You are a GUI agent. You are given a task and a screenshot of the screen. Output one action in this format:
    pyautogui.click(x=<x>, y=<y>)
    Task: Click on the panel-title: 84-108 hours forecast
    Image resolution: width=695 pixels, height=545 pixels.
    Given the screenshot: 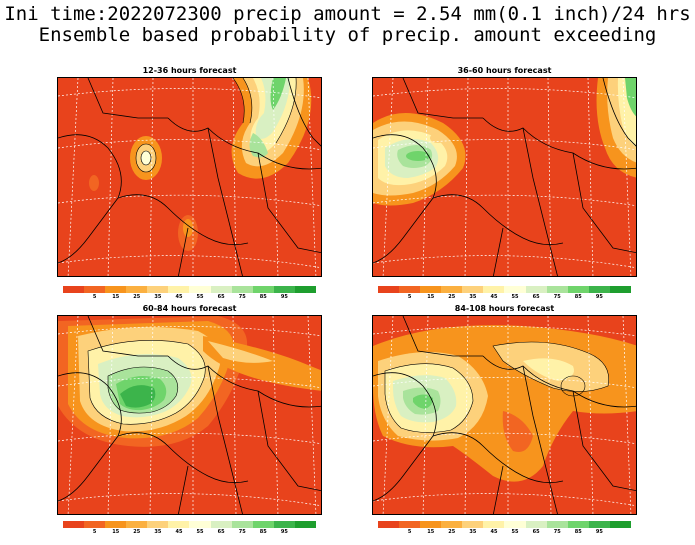 What is the action you would take?
    pyautogui.click(x=504, y=308)
    